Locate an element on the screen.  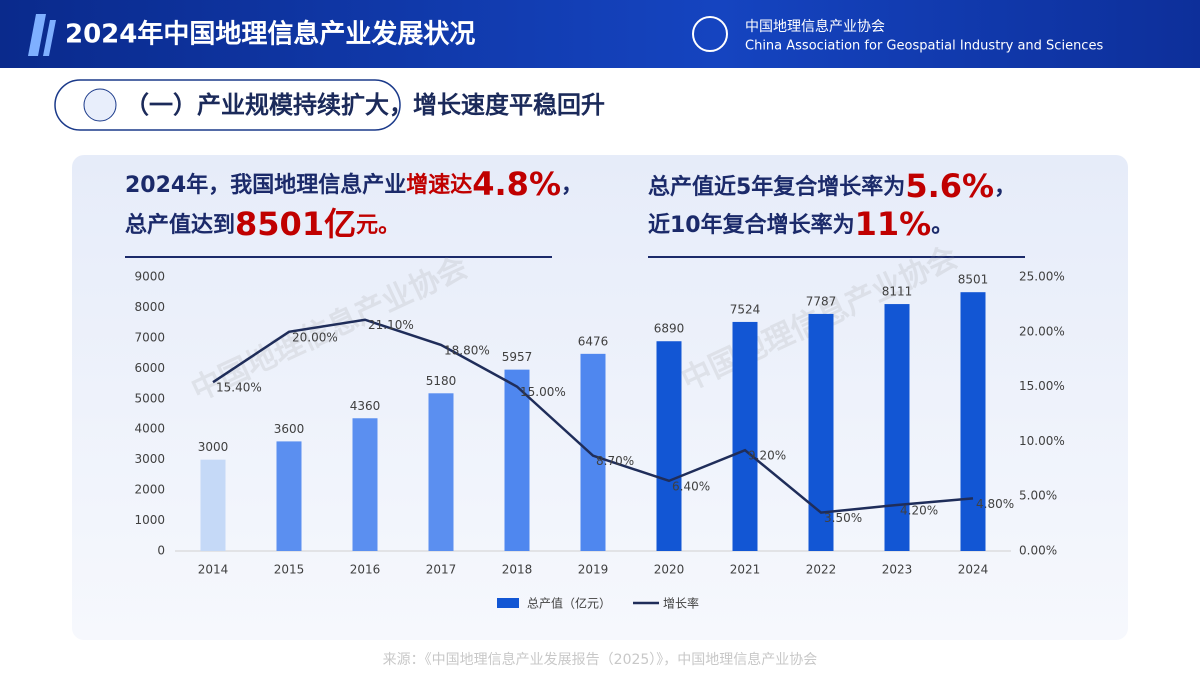
bar-value-label: 3600 is located at coordinates (289, 429).